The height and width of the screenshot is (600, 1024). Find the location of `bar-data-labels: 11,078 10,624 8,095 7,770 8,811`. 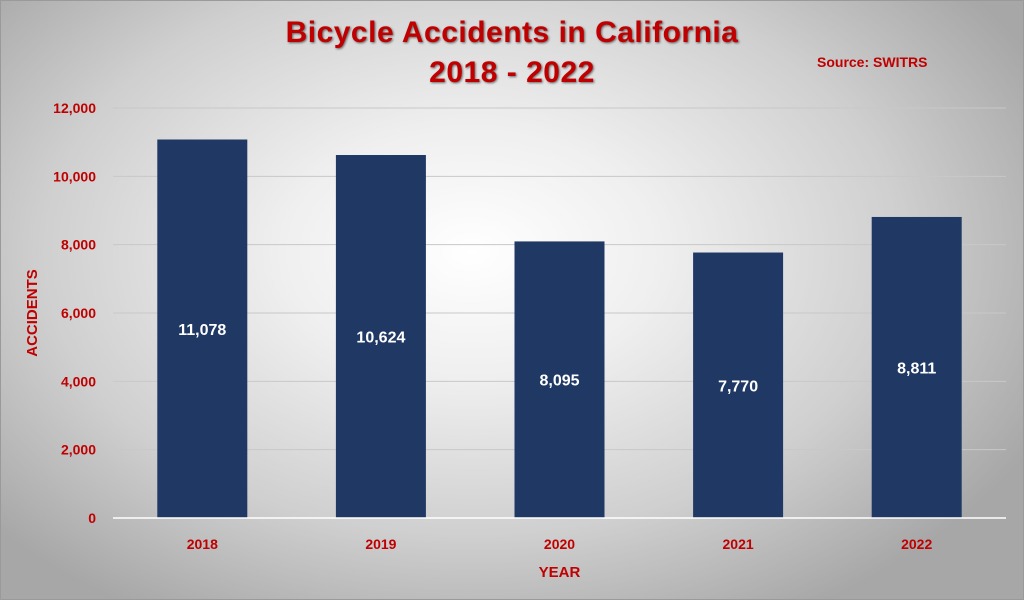

bar-data-labels: 11,078 10,624 8,095 7,770 8,811 is located at coordinates (557, 359).